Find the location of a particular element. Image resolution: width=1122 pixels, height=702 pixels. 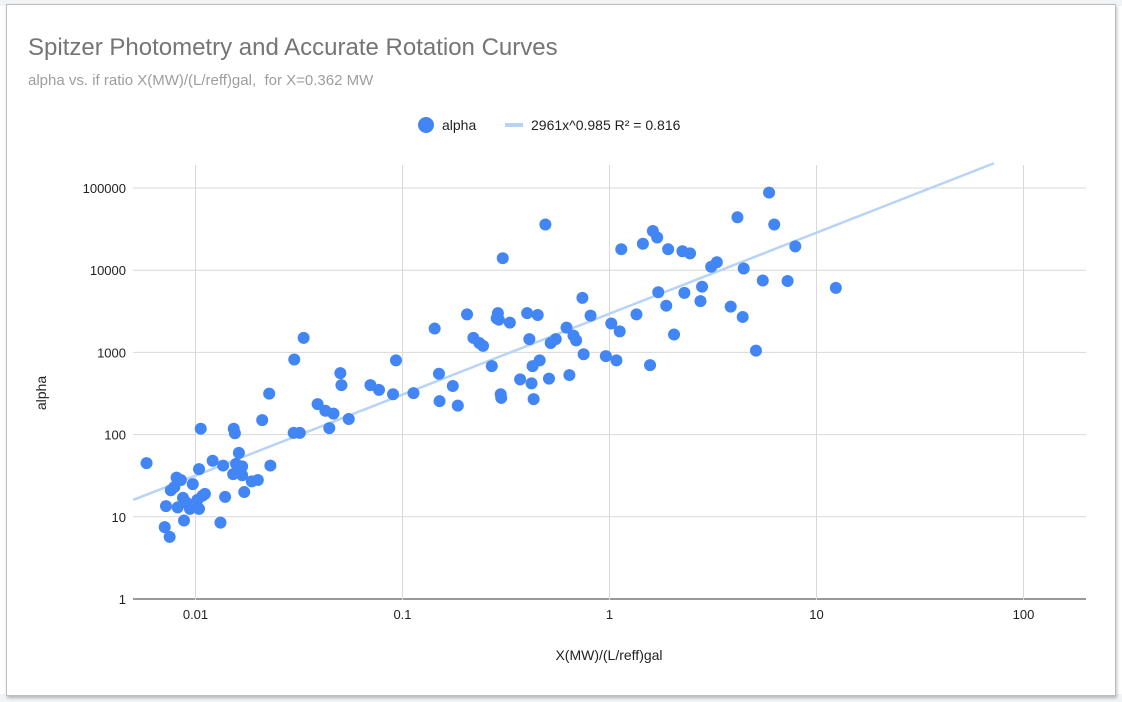

x-tick-label: 0.1 is located at coordinates (402, 614).